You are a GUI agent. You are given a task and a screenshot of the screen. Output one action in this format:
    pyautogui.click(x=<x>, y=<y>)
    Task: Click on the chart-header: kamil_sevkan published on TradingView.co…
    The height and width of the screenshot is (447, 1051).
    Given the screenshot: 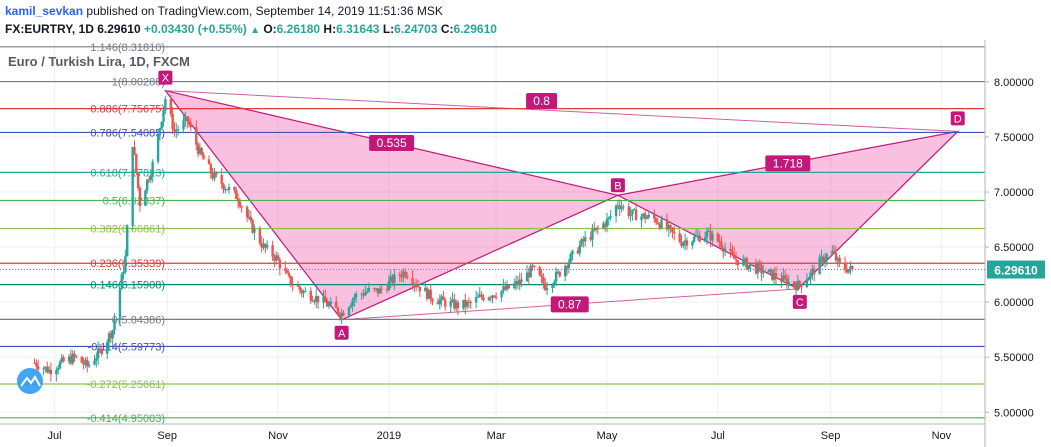 What is the action you would take?
    pyautogui.click(x=525, y=20)
    